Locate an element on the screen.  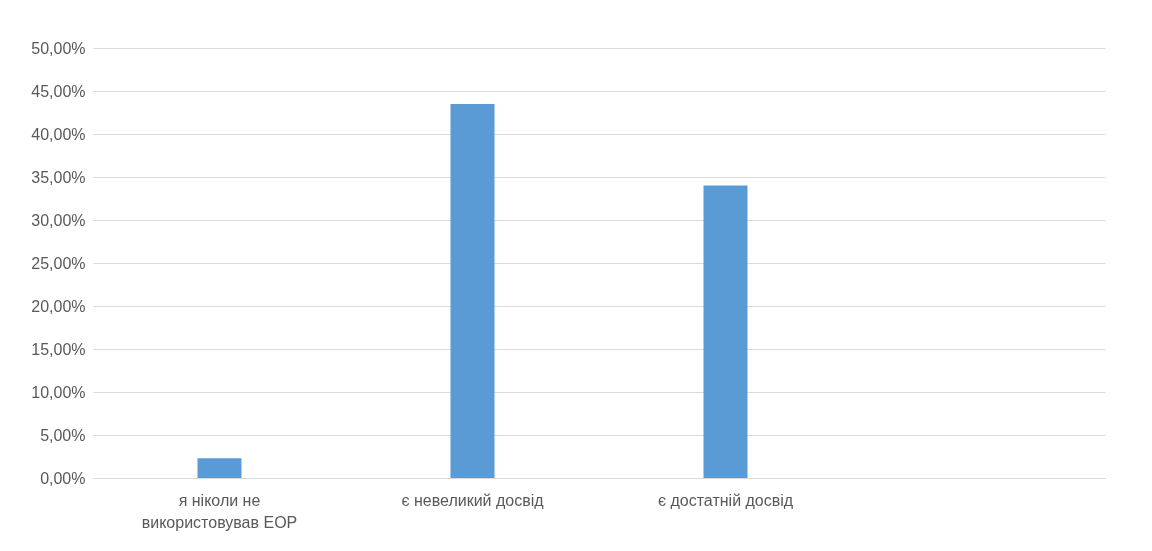
y-tick-label: 0,00% is located at coordinates (63, 478).